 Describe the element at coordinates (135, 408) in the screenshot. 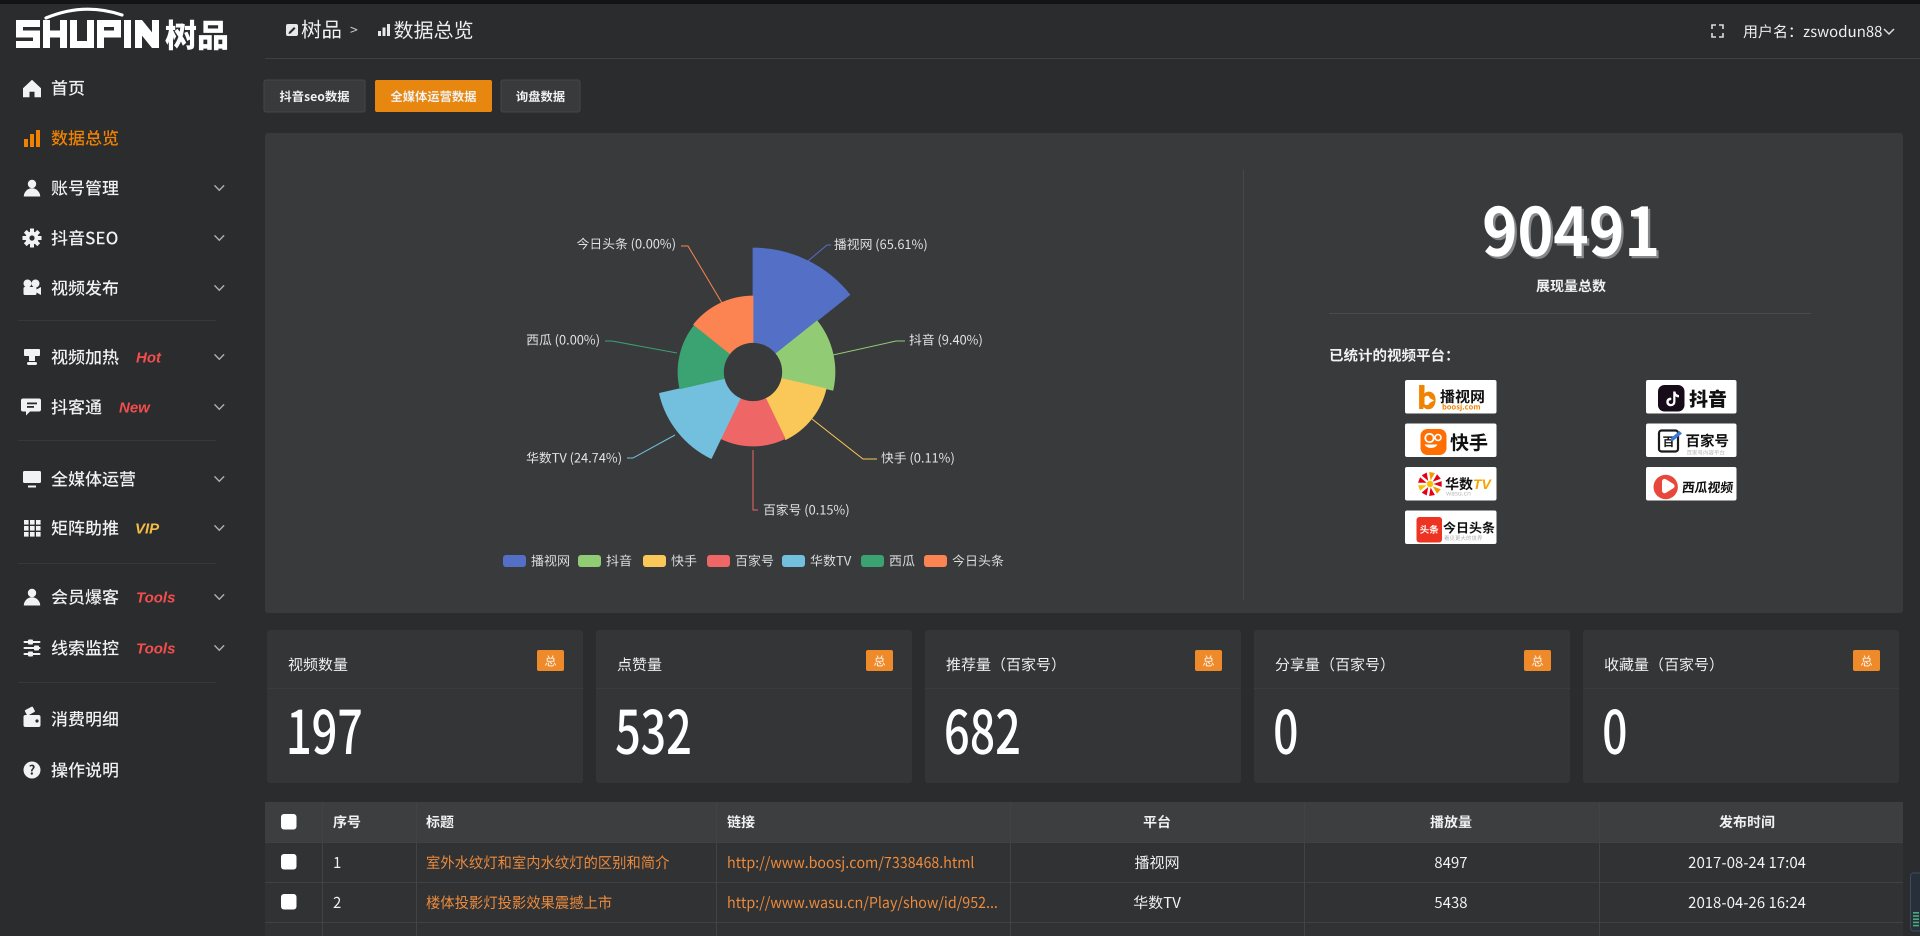

I see `svg-text: New` at that location.